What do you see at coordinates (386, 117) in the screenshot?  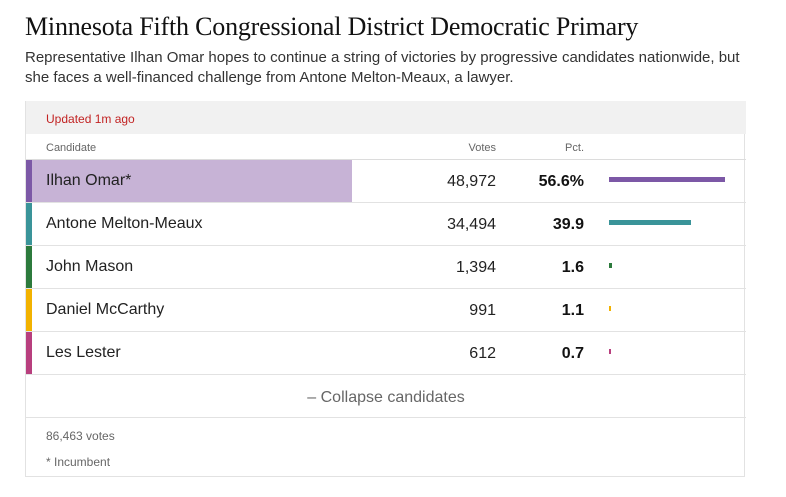 I see `updated-bar: Updated 1m ago` at bounding box center [386, 117].